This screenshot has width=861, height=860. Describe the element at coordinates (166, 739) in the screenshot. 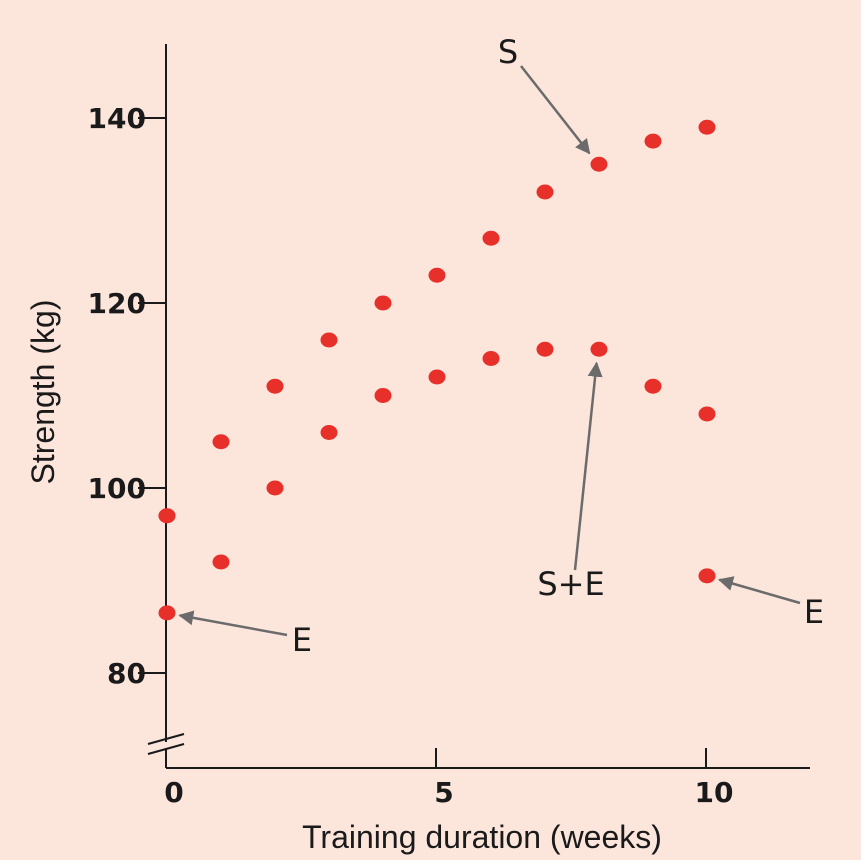

I see `axis-break-mark` at that location.